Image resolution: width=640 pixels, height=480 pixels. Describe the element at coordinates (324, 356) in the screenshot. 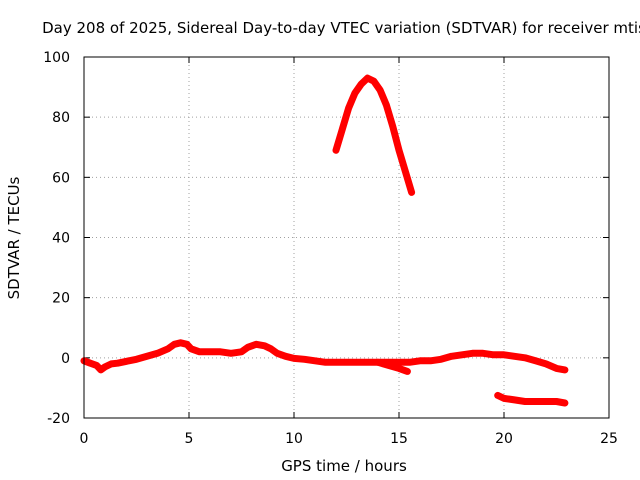

I see `series-line-main-baseline` at that location.